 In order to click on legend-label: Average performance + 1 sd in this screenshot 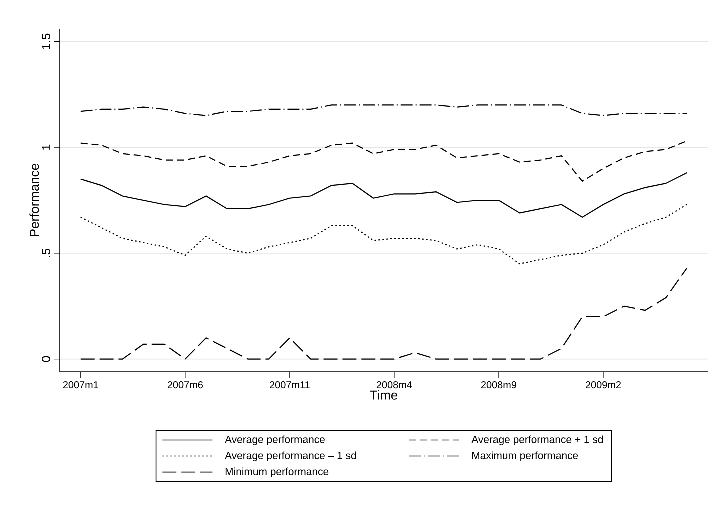, I will do `click(538, 441)`.